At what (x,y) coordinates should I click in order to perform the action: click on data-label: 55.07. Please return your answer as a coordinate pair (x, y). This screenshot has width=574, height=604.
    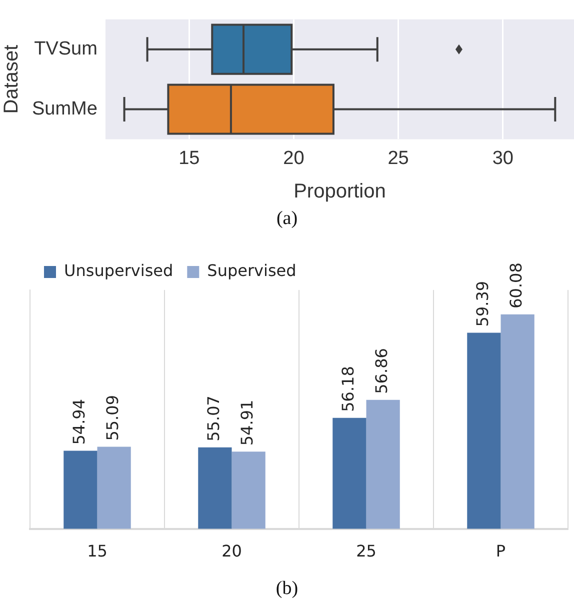
    Looking at the image, I should click on (214, 419).